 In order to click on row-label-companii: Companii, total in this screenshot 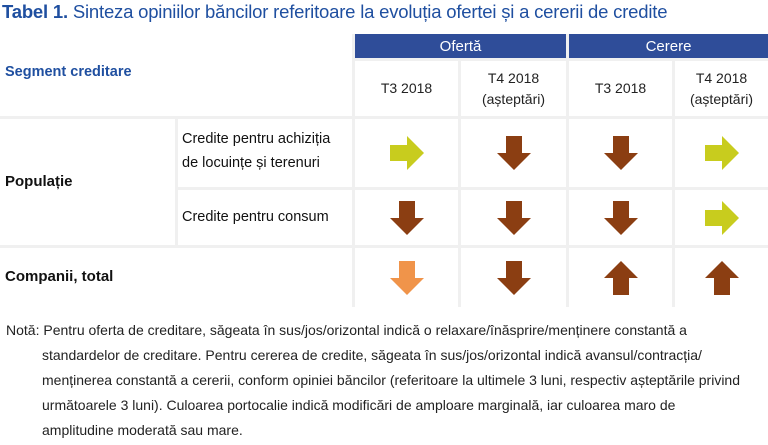, I will do `click(59, 276)`.